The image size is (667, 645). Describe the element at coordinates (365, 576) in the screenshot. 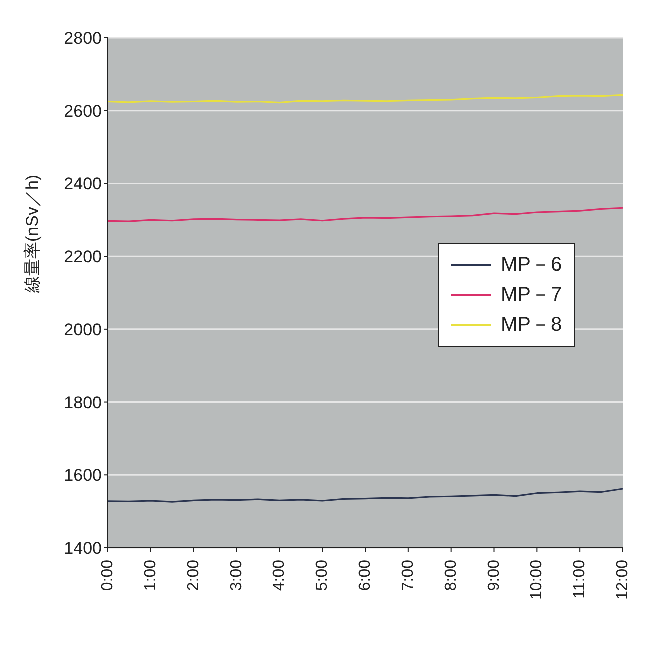

I see `x-tick-label: 6:00` at that location.